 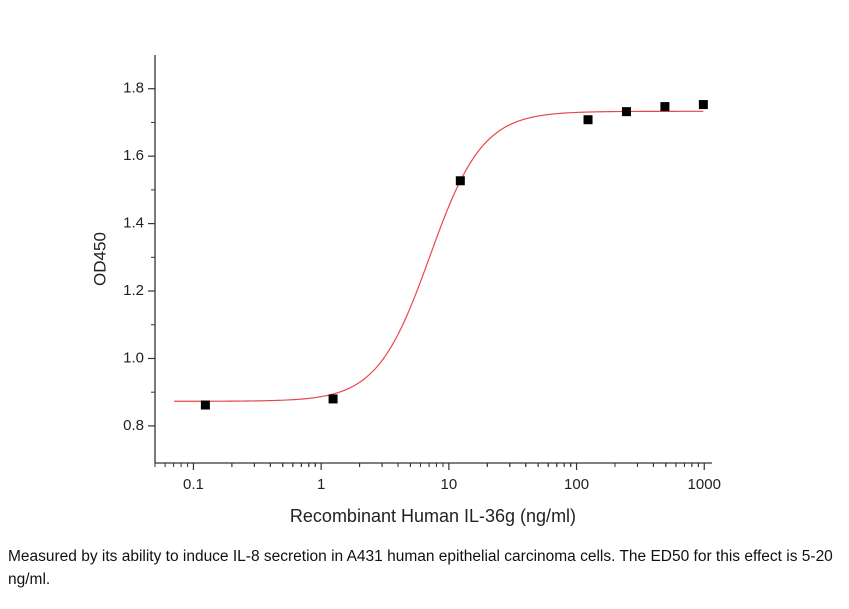 What do you see at coordinates (193, 484) in the screenshot?
I see `x-tick-label: 0.1` at bounding box center [193, 484].